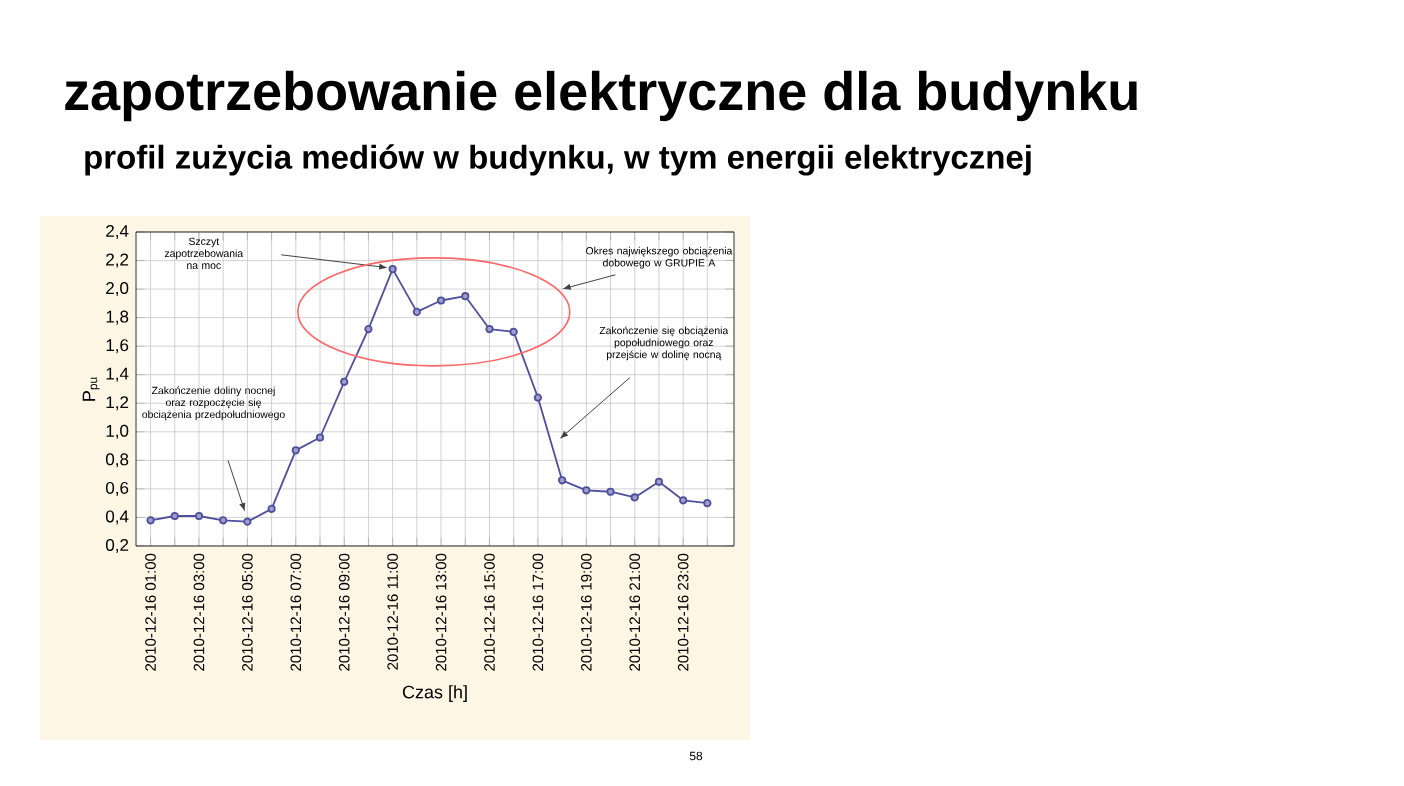  Describe the element at coordinates (117, 431) in the screenshot. I see `y-tick-label: 1,0` at that location.